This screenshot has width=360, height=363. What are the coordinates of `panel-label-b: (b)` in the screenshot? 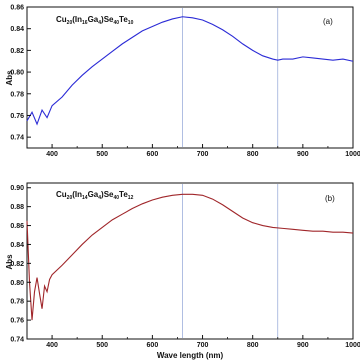 It's located at (330, 198).